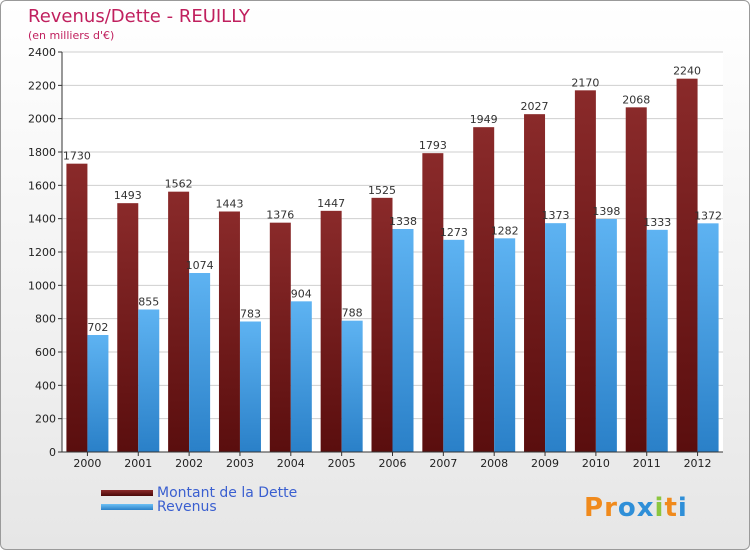 The height and width of the screenshot is (550, 750). I want to click on data-label-revenus: 1282, so click(505, 230).